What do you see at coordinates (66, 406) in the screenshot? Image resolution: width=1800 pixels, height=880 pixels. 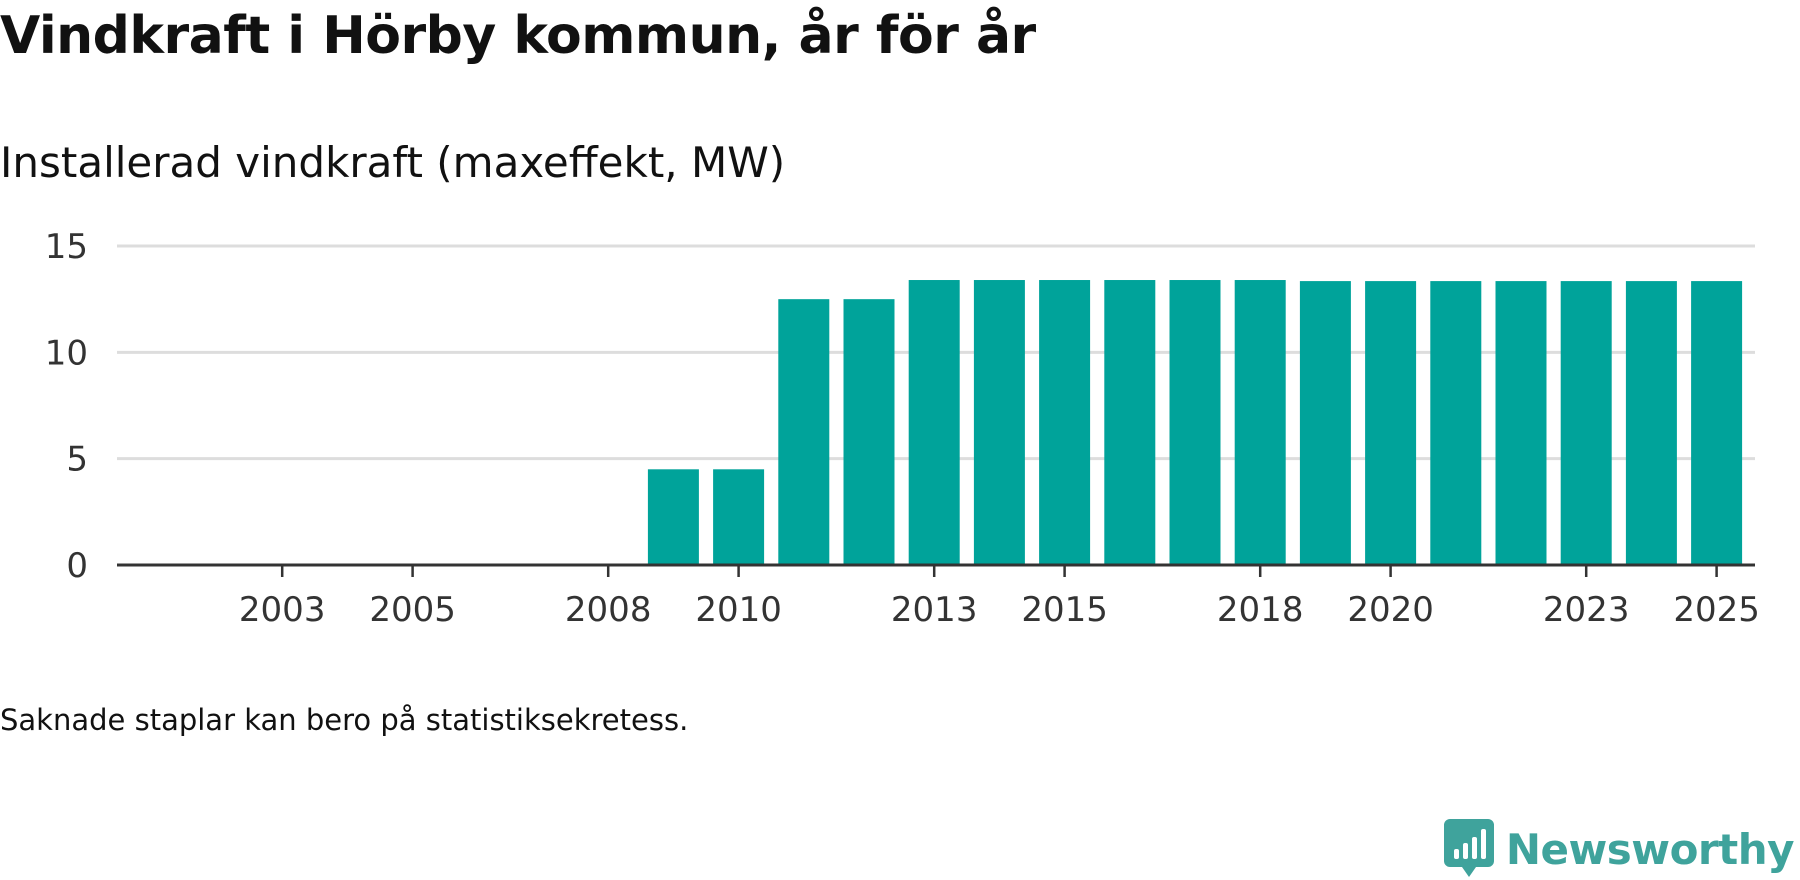 I see `y-tick-labels: 0 5 10 15` at bounding box center [66, 406].